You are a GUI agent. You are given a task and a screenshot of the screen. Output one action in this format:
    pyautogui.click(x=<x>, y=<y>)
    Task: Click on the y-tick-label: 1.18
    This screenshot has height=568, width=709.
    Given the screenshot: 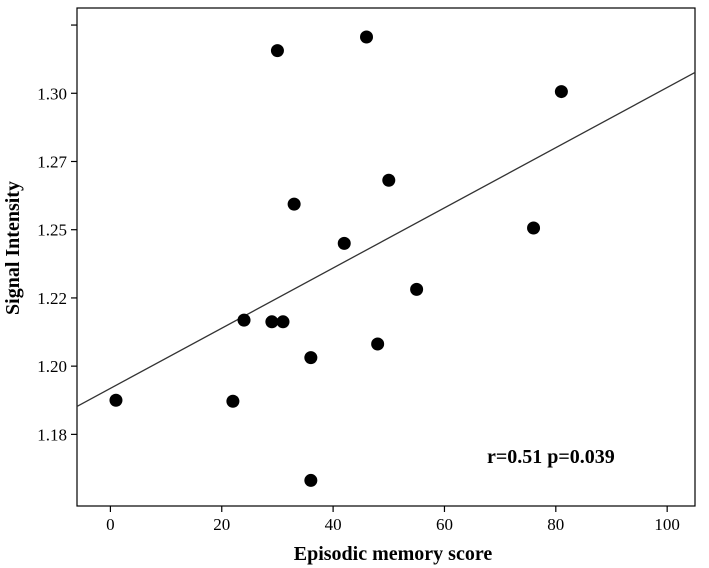 What is the action you would take?
    pyautogui.click(x=52, y=434)
    